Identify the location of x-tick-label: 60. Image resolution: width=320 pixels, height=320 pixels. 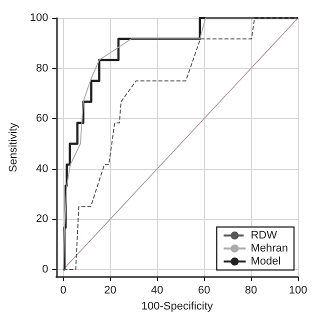
(204, 290).